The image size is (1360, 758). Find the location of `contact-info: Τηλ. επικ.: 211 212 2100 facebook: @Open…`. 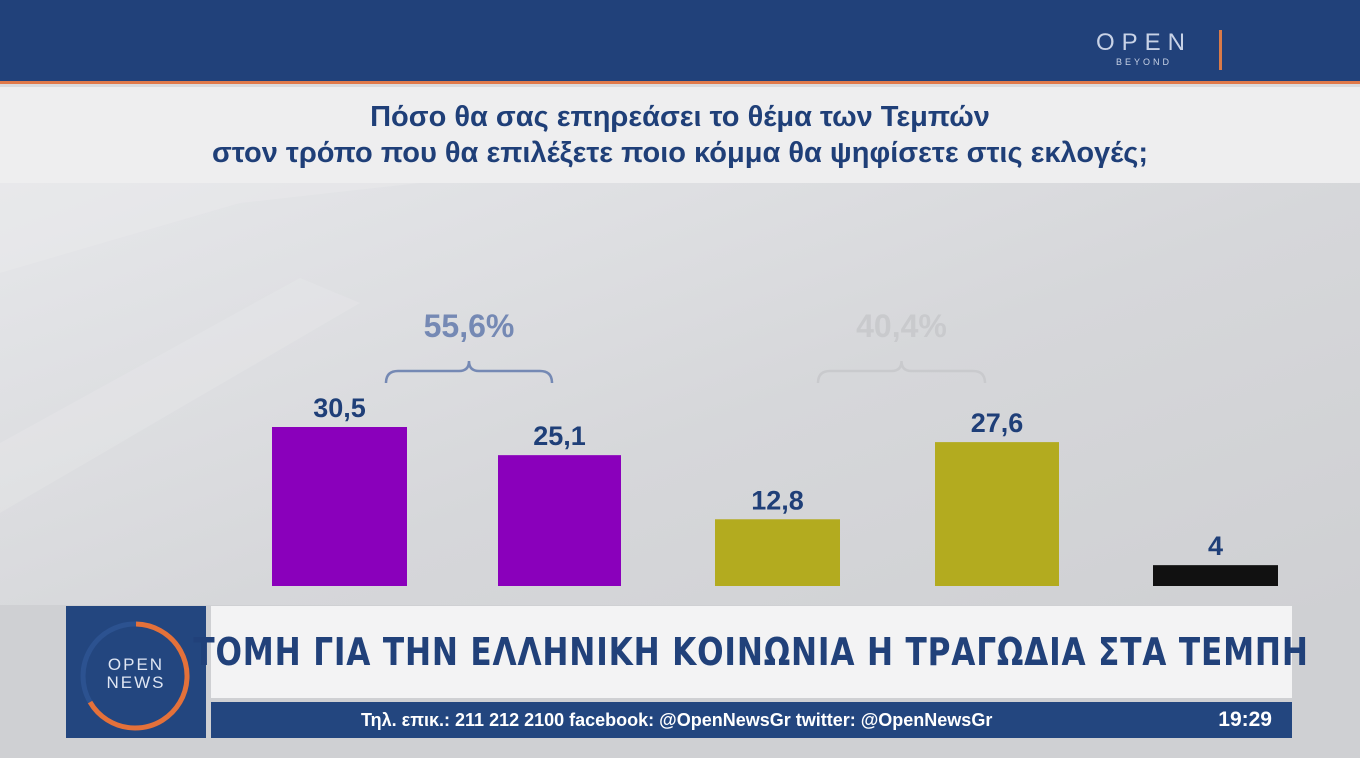

contact-info: Τηλ. επικ.: 211 212 2100 facebook: @Open… is located at coordinates (677, 720).